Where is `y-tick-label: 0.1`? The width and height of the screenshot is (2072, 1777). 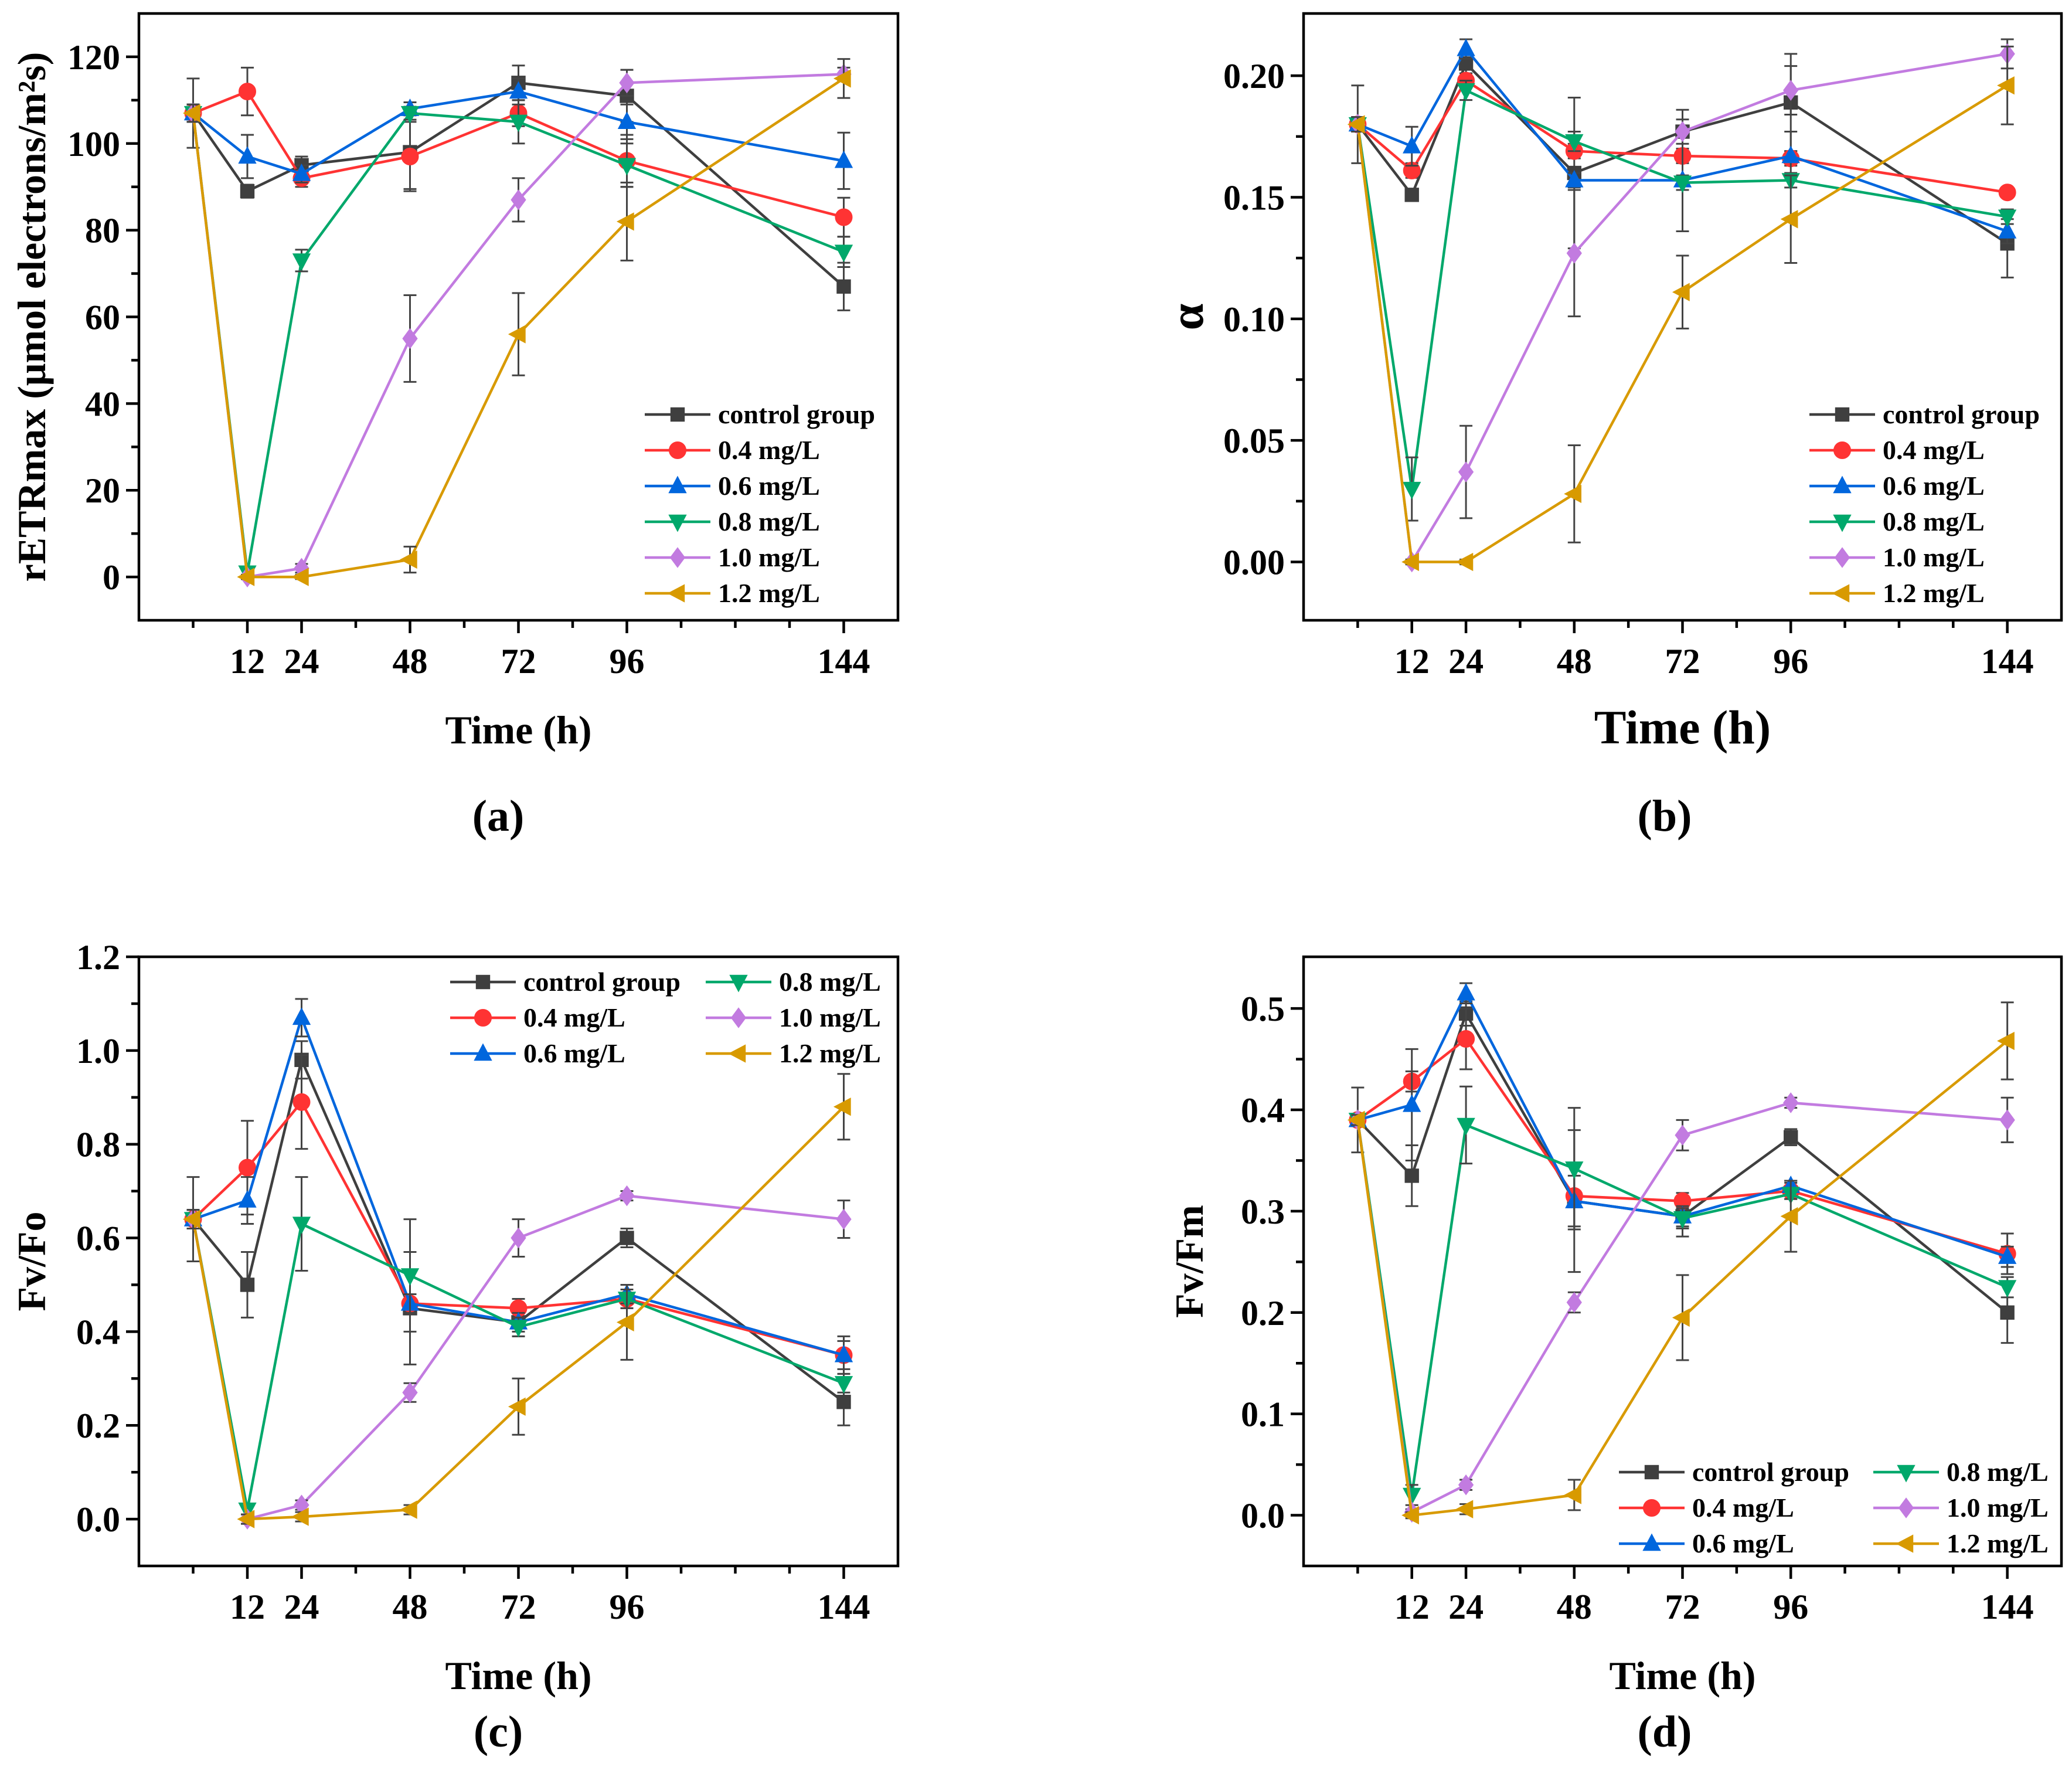
y-tick-label: 0.1 is located at coordinates (1263, 1414).